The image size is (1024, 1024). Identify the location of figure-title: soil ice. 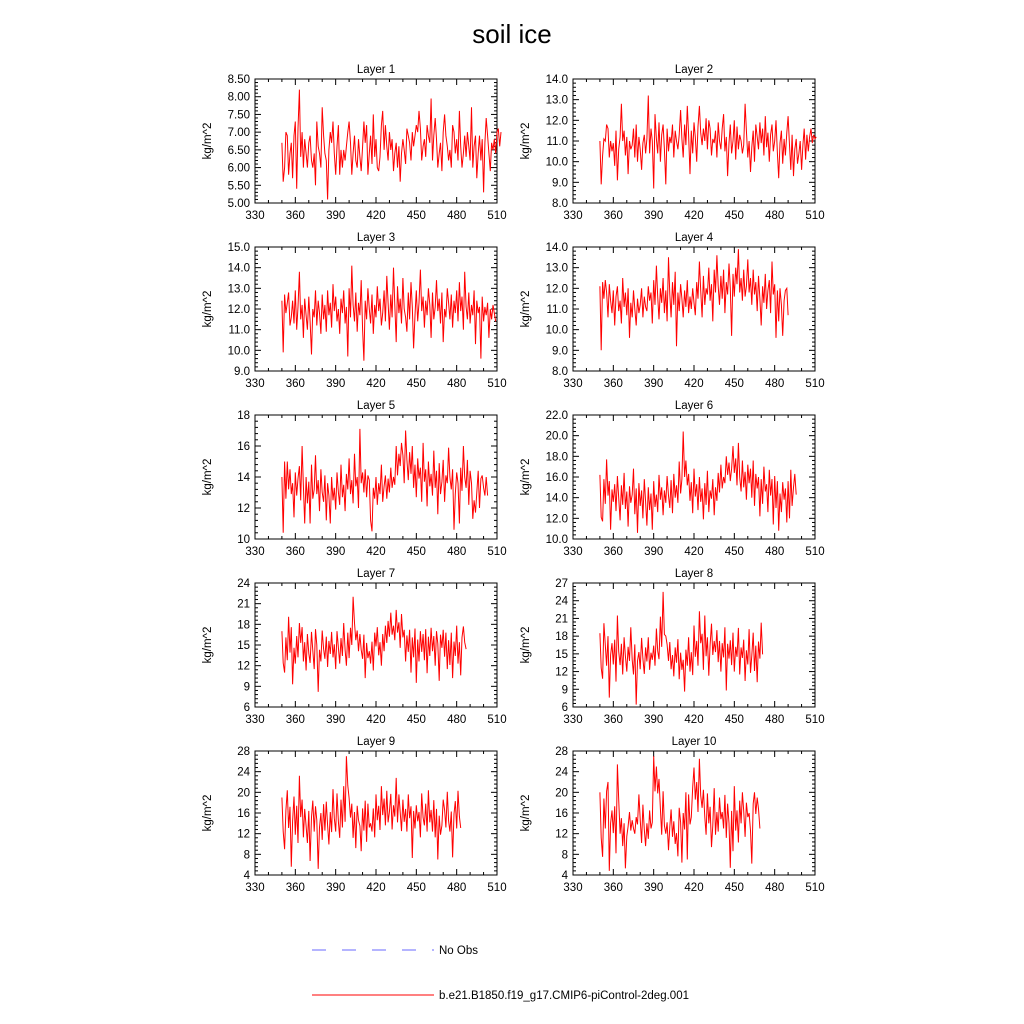
(511, 34).